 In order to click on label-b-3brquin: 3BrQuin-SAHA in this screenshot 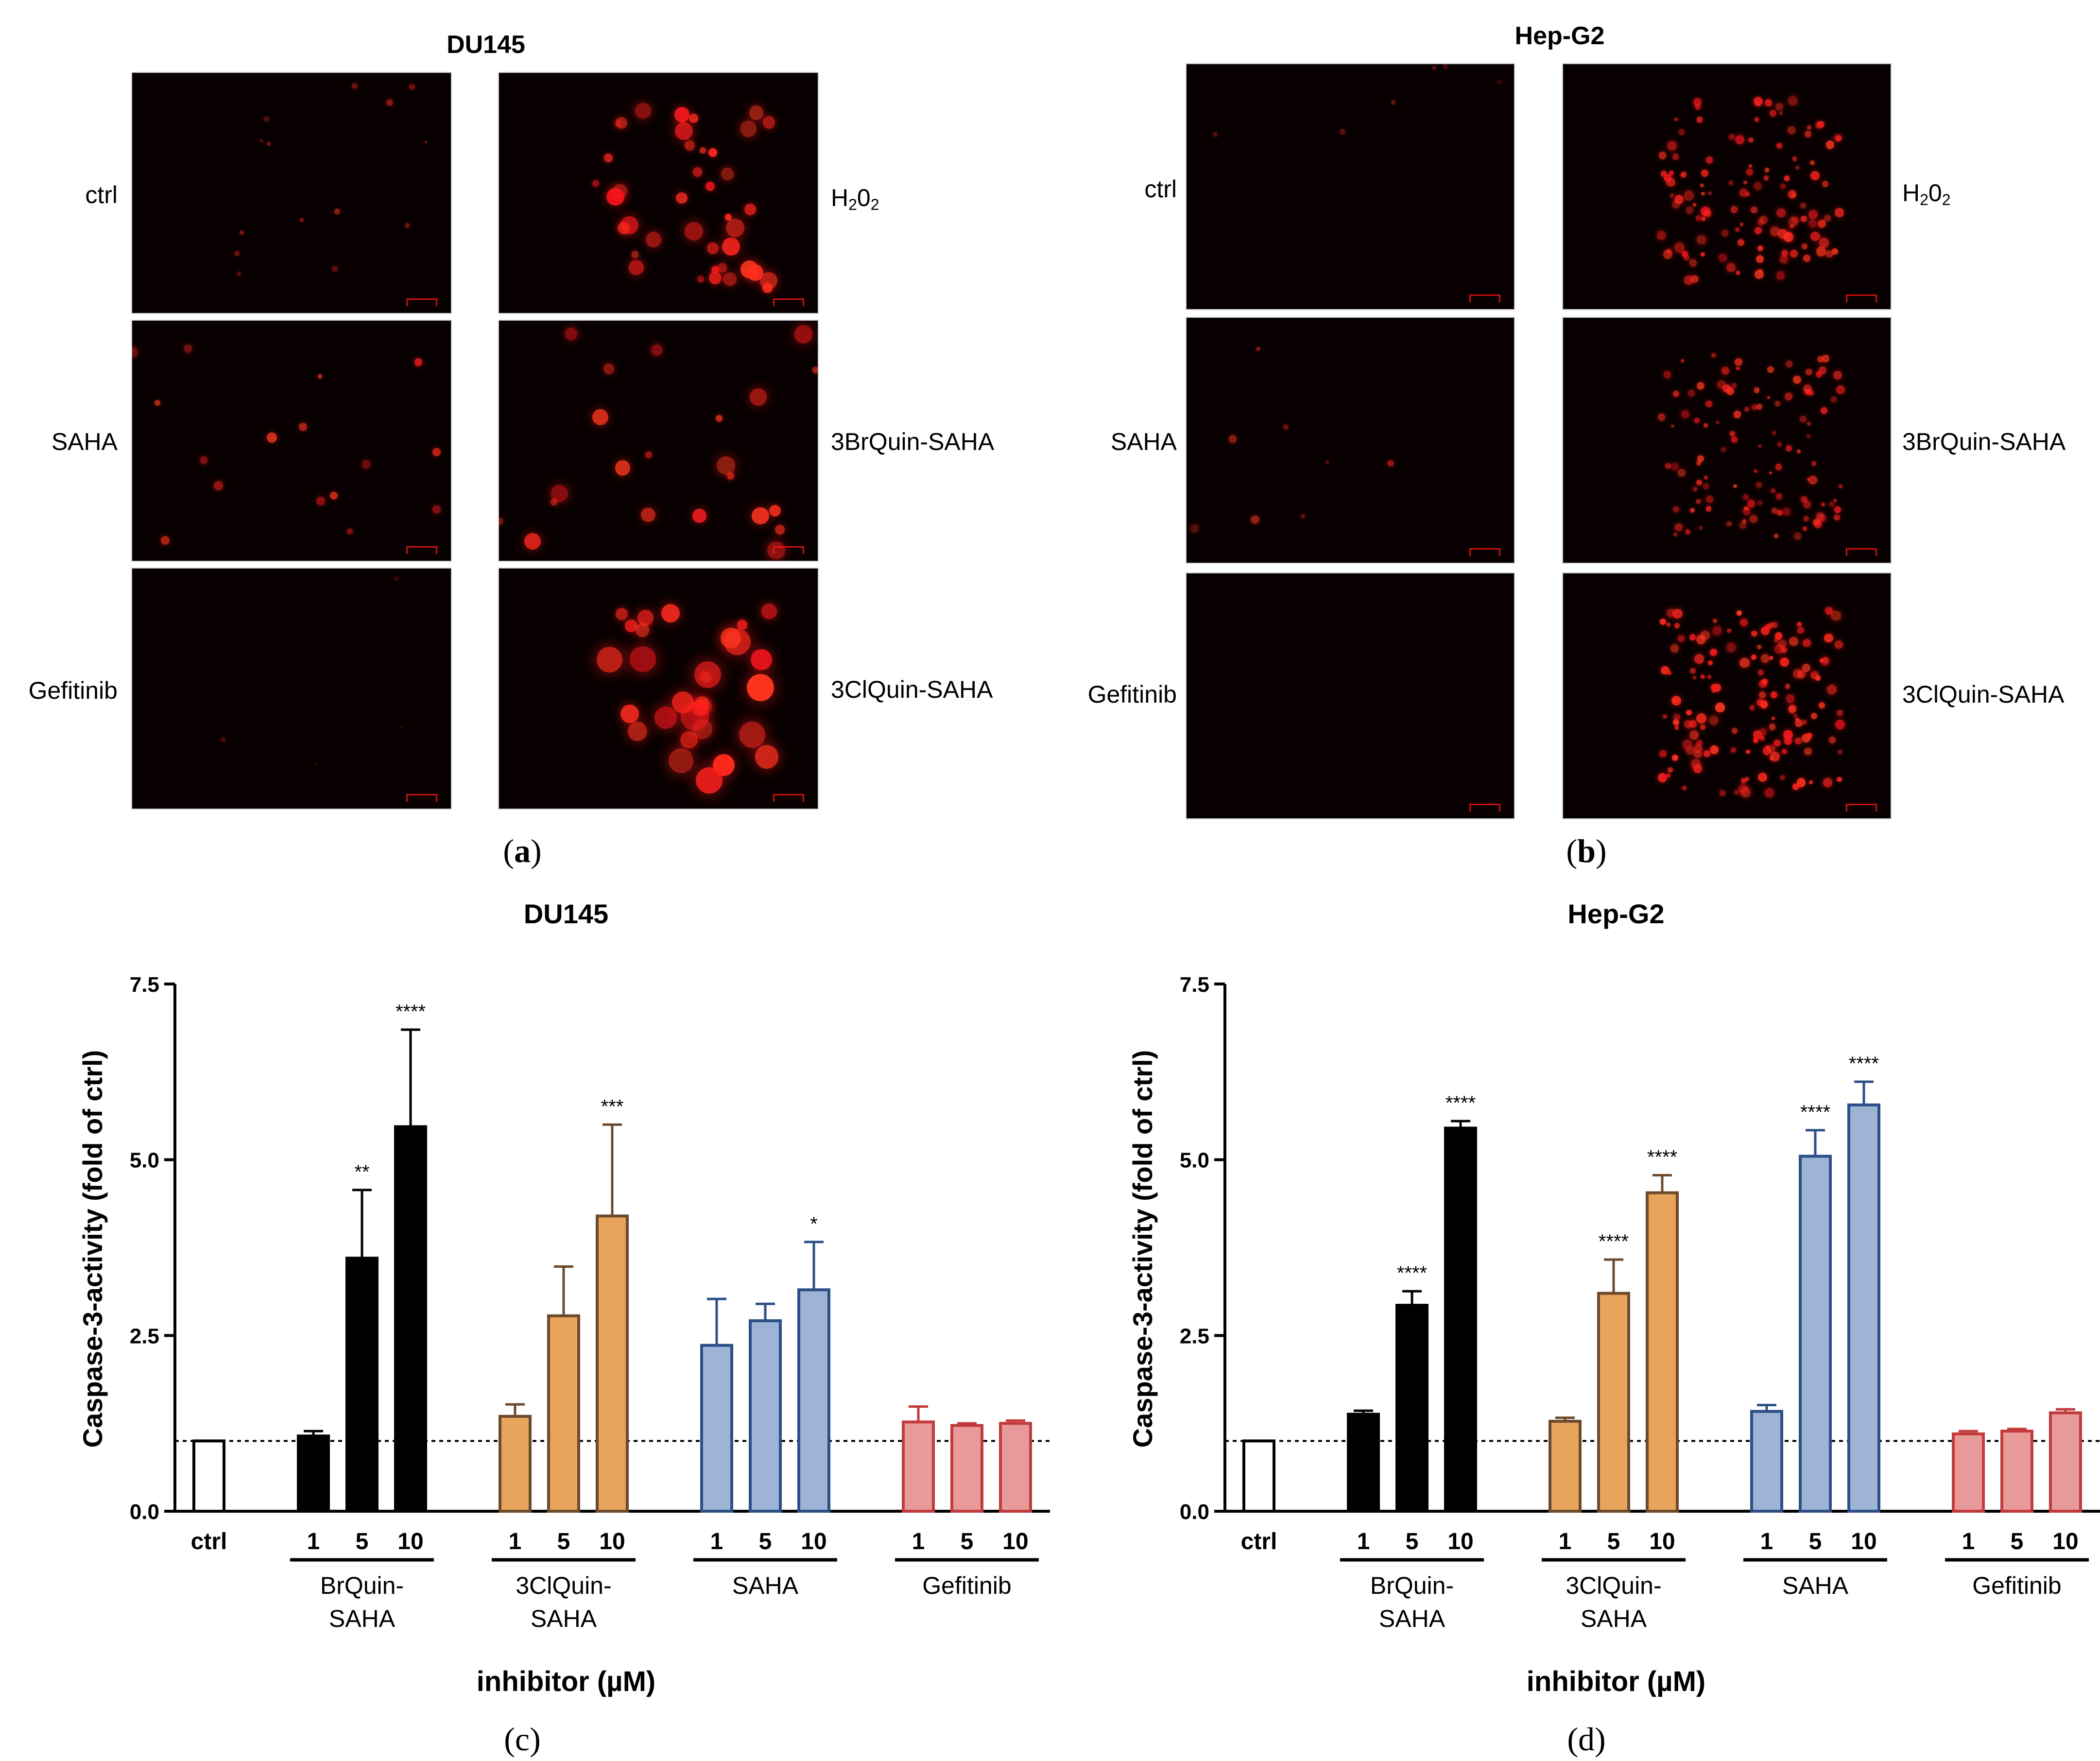, I will do `click(1984, 441)`.